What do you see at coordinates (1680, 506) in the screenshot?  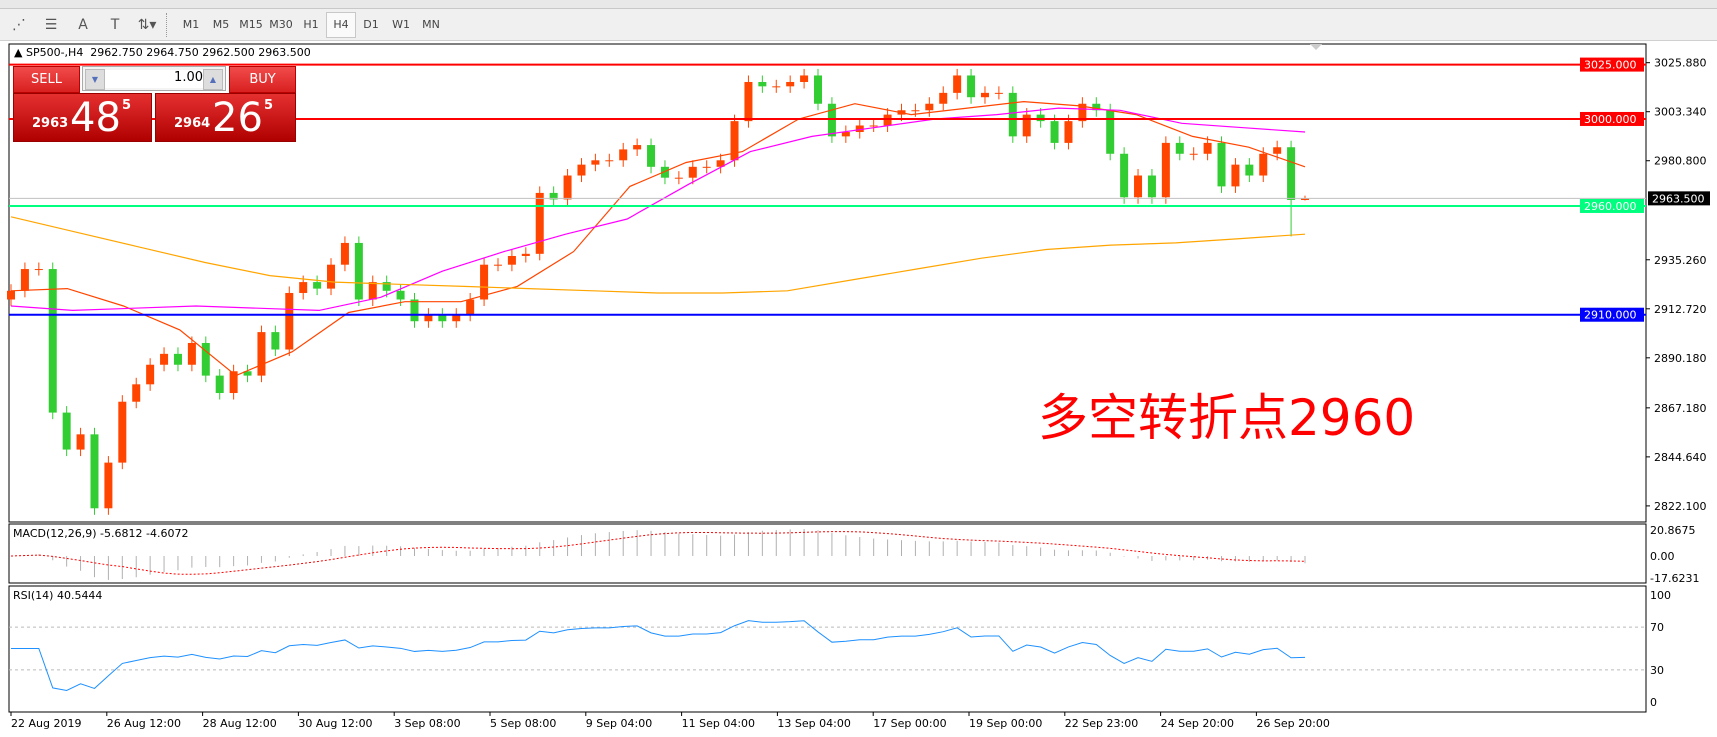 I see `price-axis-label: 2822.100` at bounding box center [1680, 506].